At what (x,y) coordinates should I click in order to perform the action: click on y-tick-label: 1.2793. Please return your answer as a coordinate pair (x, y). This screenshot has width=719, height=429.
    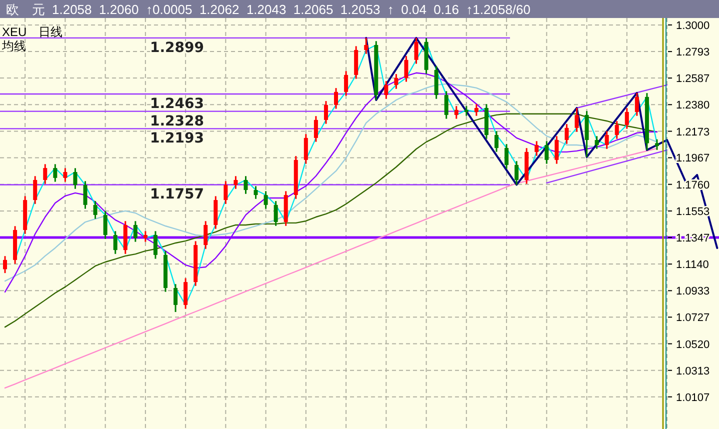
    Looking at the image, I should click on (693, 52).